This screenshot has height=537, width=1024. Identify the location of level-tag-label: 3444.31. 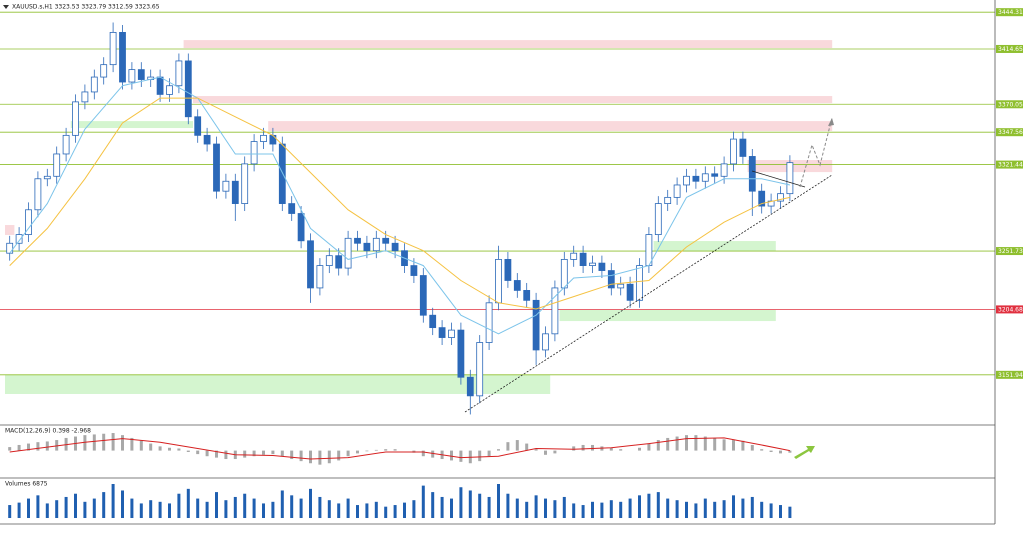
(1010, 12).